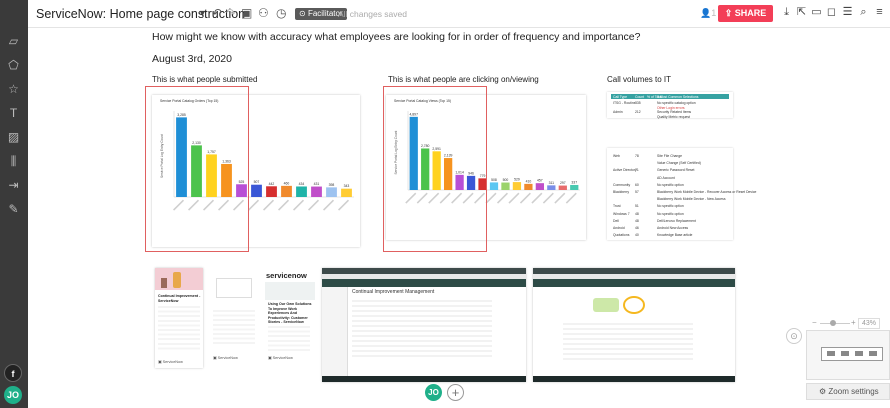 The height and width of the screenshot is (408, 890). What do you see at coordinates (13, 373) in the screenshot?
I see `badge-icon: f` at bounding box center [13, 373].